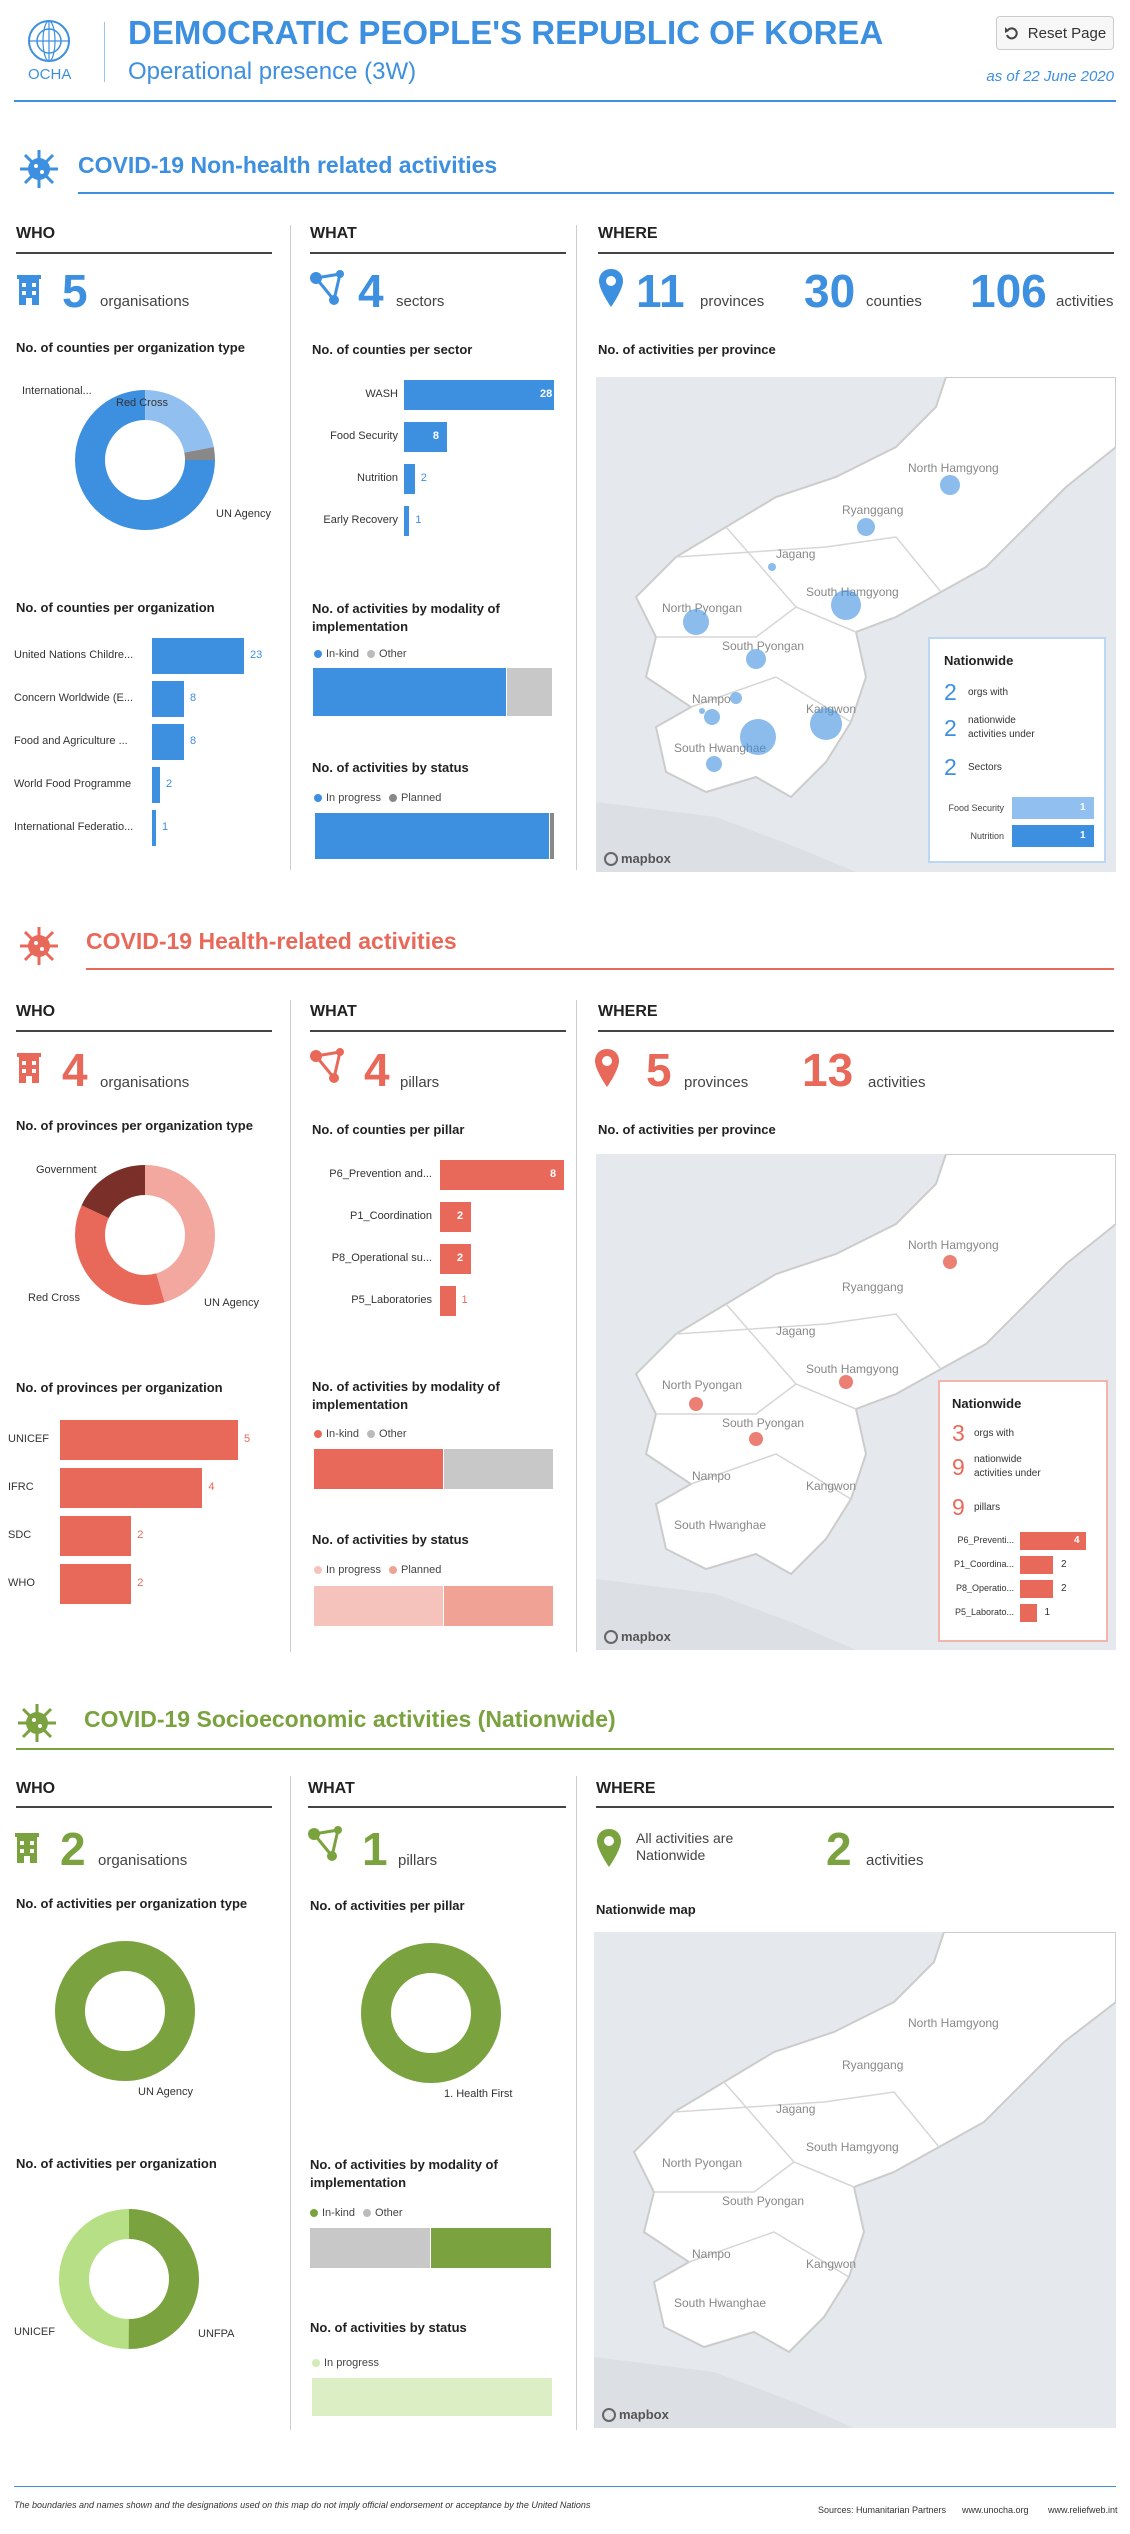  I want to click on province-label: South Hamgyong, so click(852, 1369).